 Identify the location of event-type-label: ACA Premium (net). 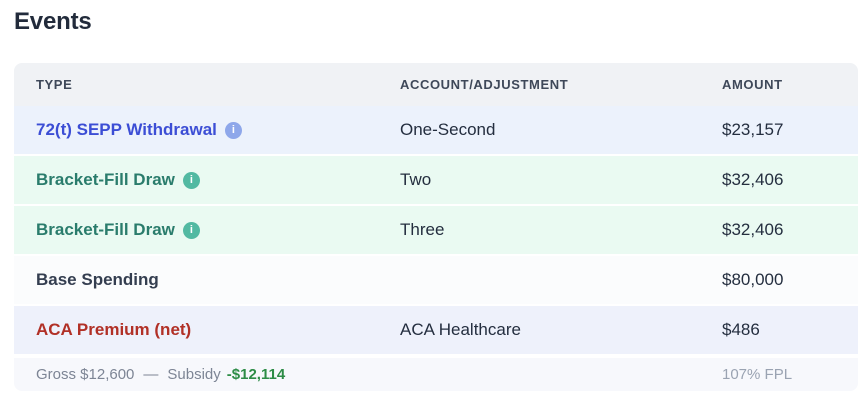
(114, 329).